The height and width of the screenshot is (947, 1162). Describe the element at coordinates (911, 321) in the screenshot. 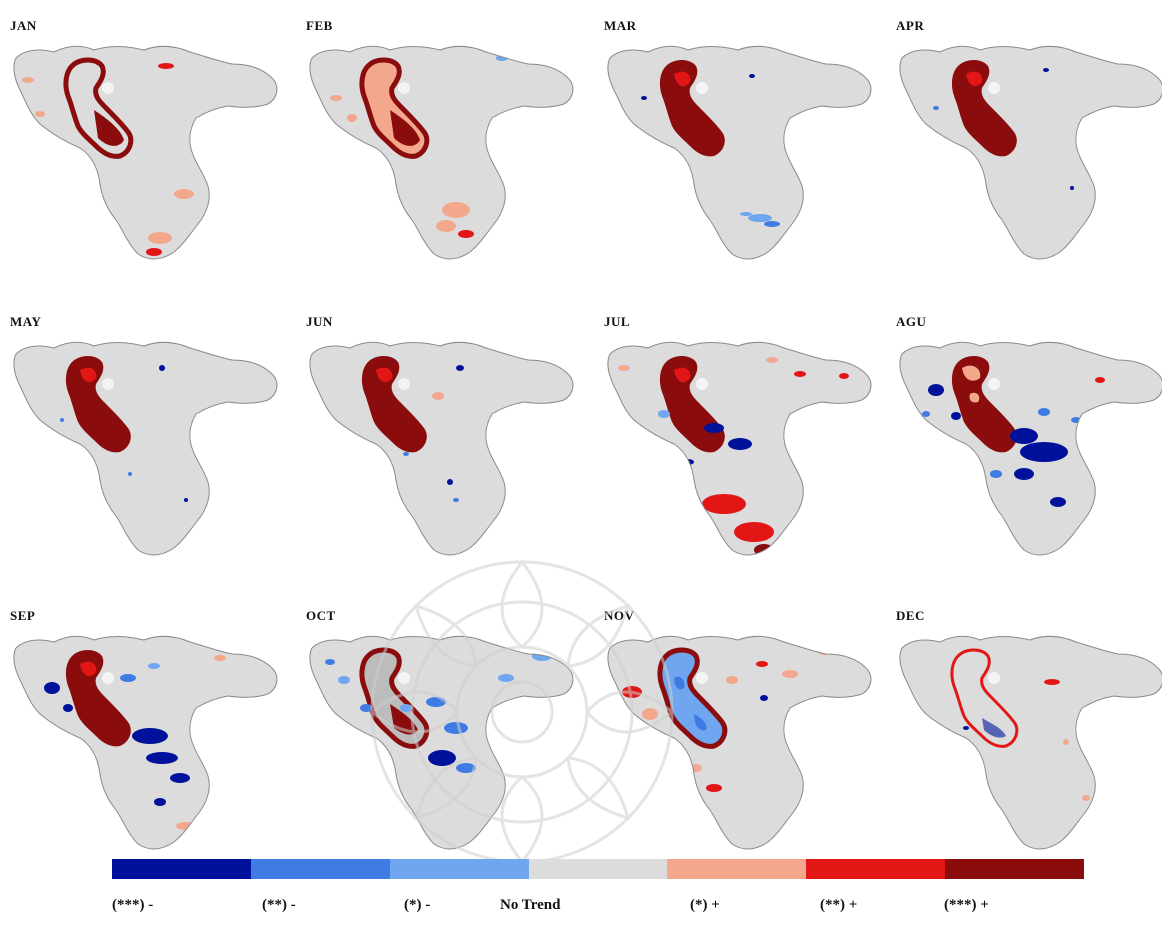

I see `panel-month-label: AGU` at that location.